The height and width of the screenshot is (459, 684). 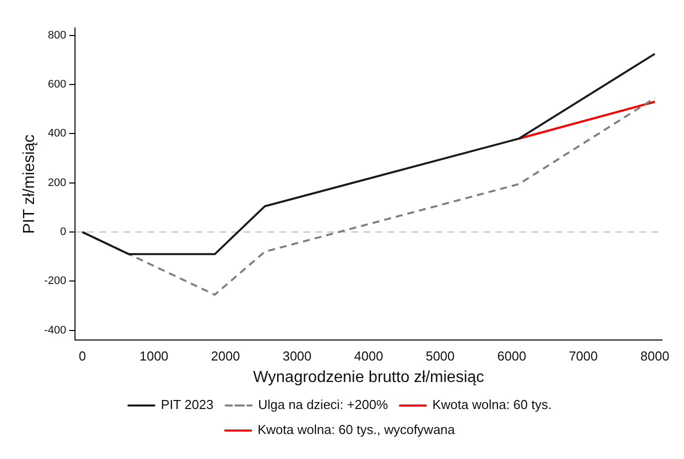 I want to click on x-axis-title: Wynagrodzenie brutto zł/miesiąc, so click(x=368, y=377).